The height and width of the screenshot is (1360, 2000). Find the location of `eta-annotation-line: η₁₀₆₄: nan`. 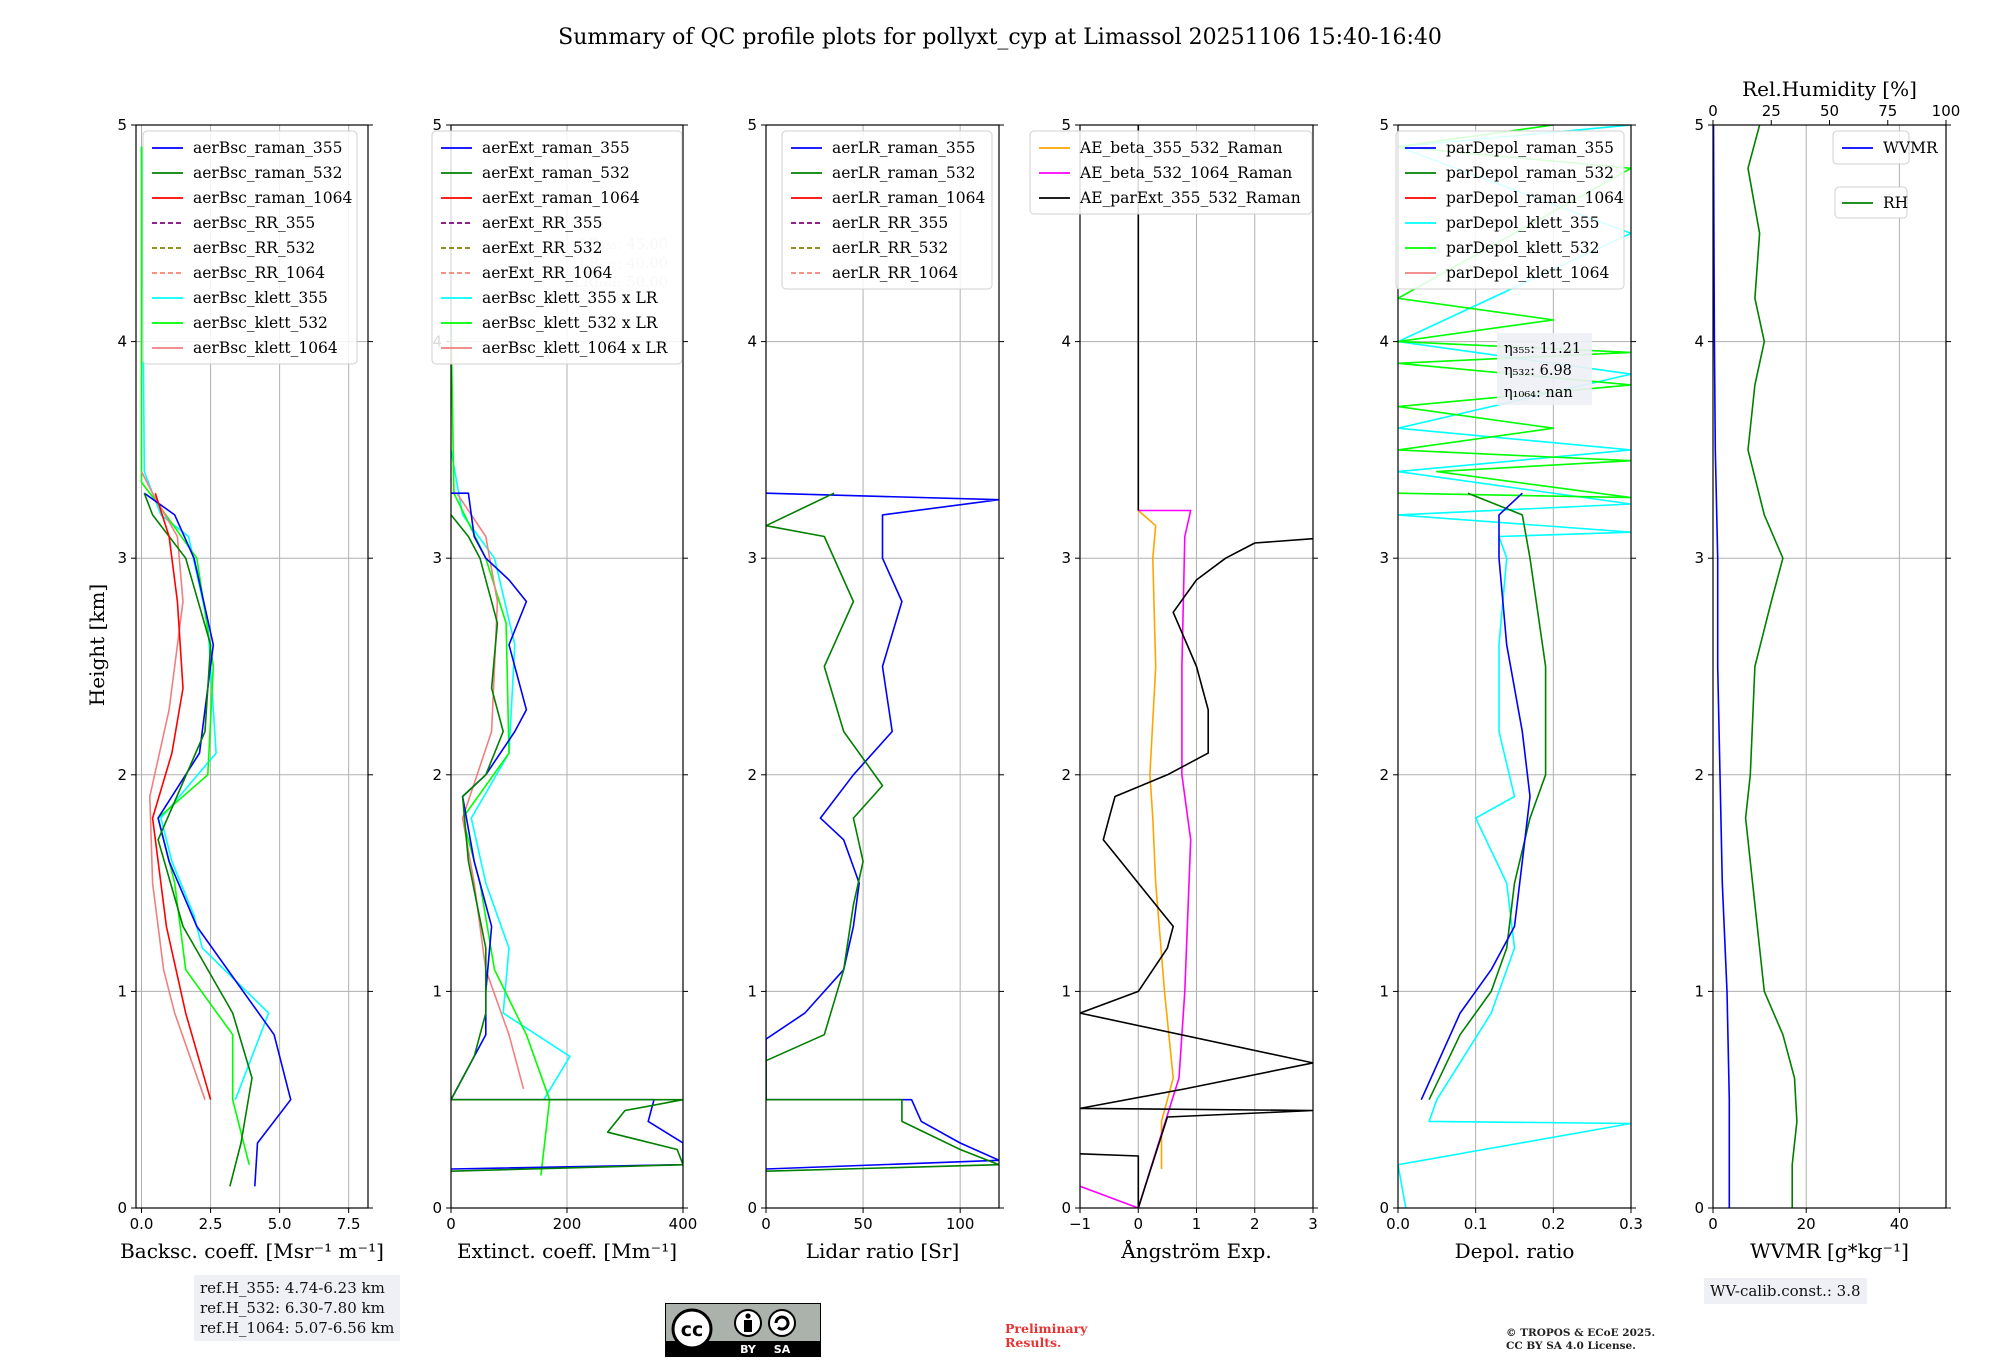

eta-annotation-line: η₁₀₆₄: nan is located at coordinates (1538, 393).